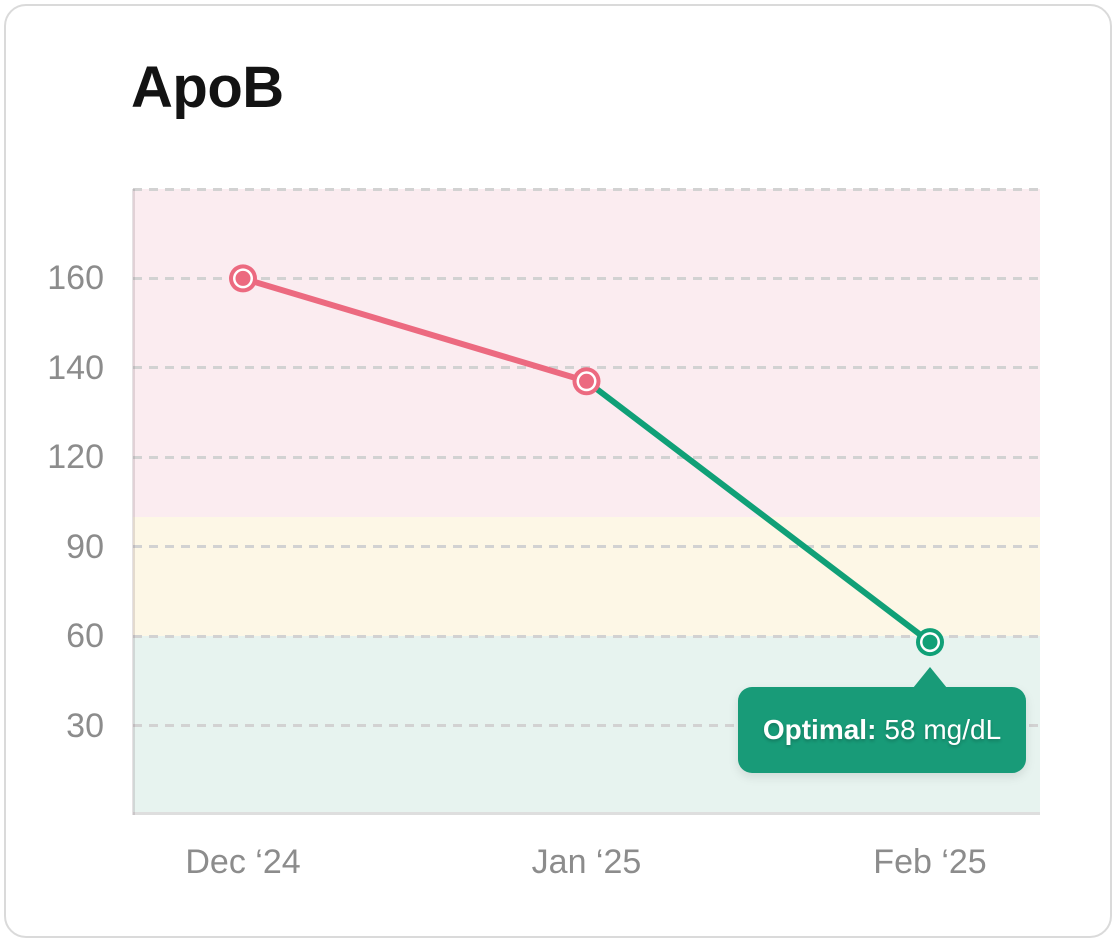  I want to click on tooltip-arrow, so click(930, 678).